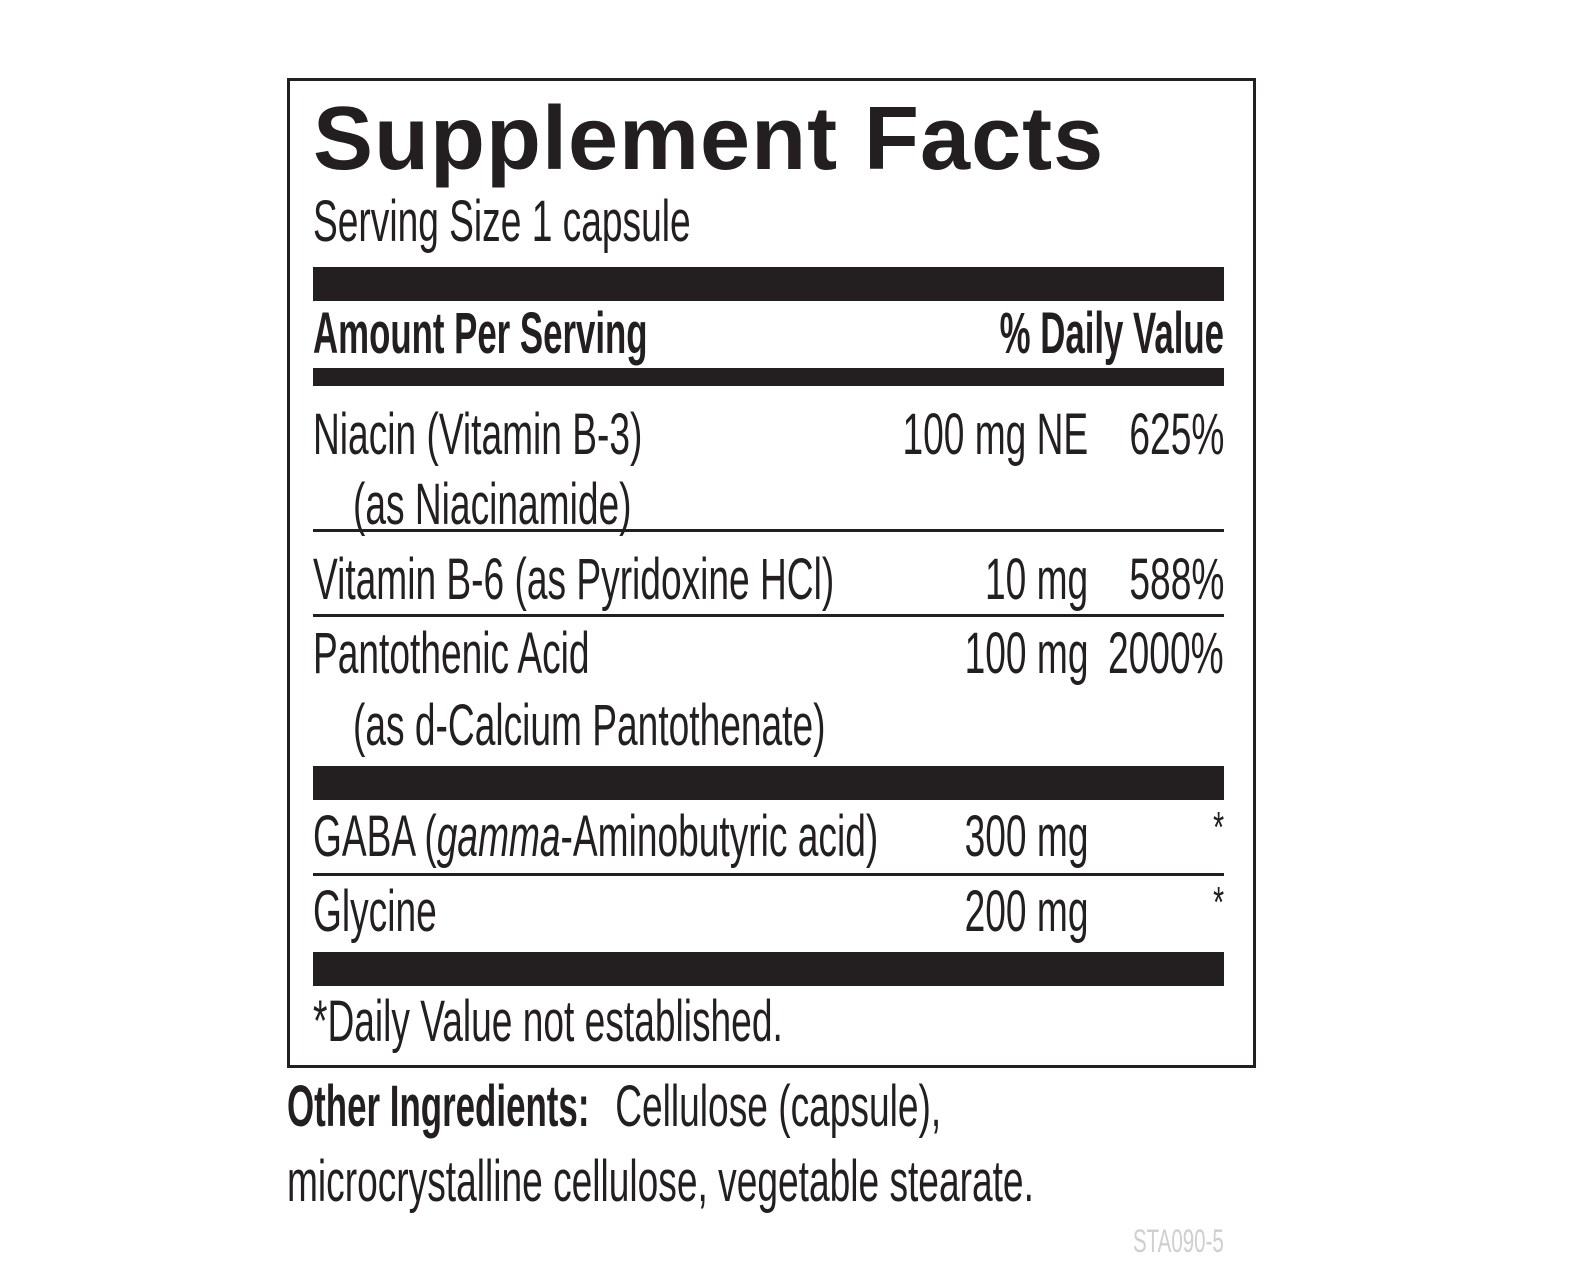 The image size is (1576, 1261). What do you see at coordinates (1176, 579) in the screenshot?
I see `nutrient-dv: 588%` at bounding box center [1176, 579].